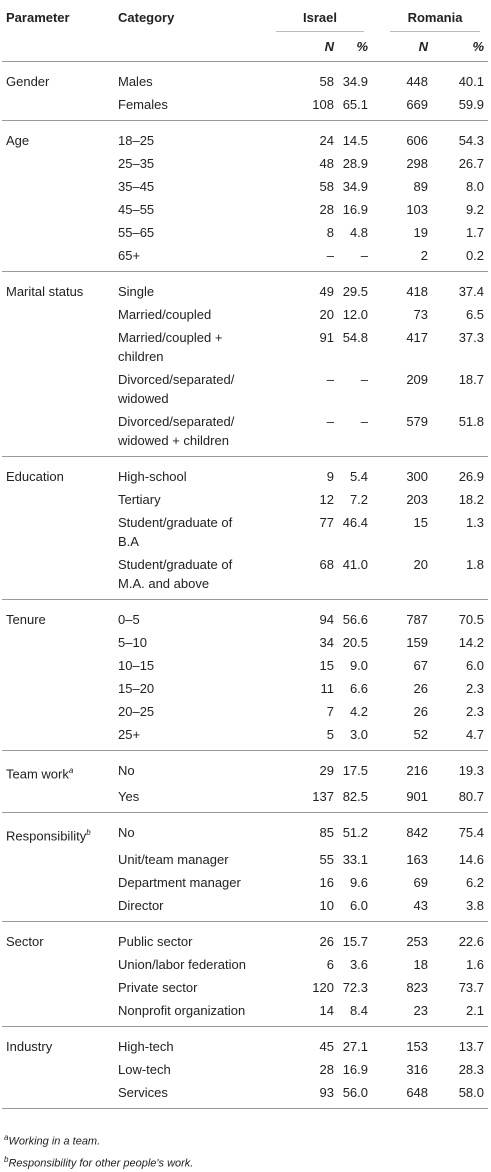  I want to click on category-cell: 5–10, so click(132, 642).